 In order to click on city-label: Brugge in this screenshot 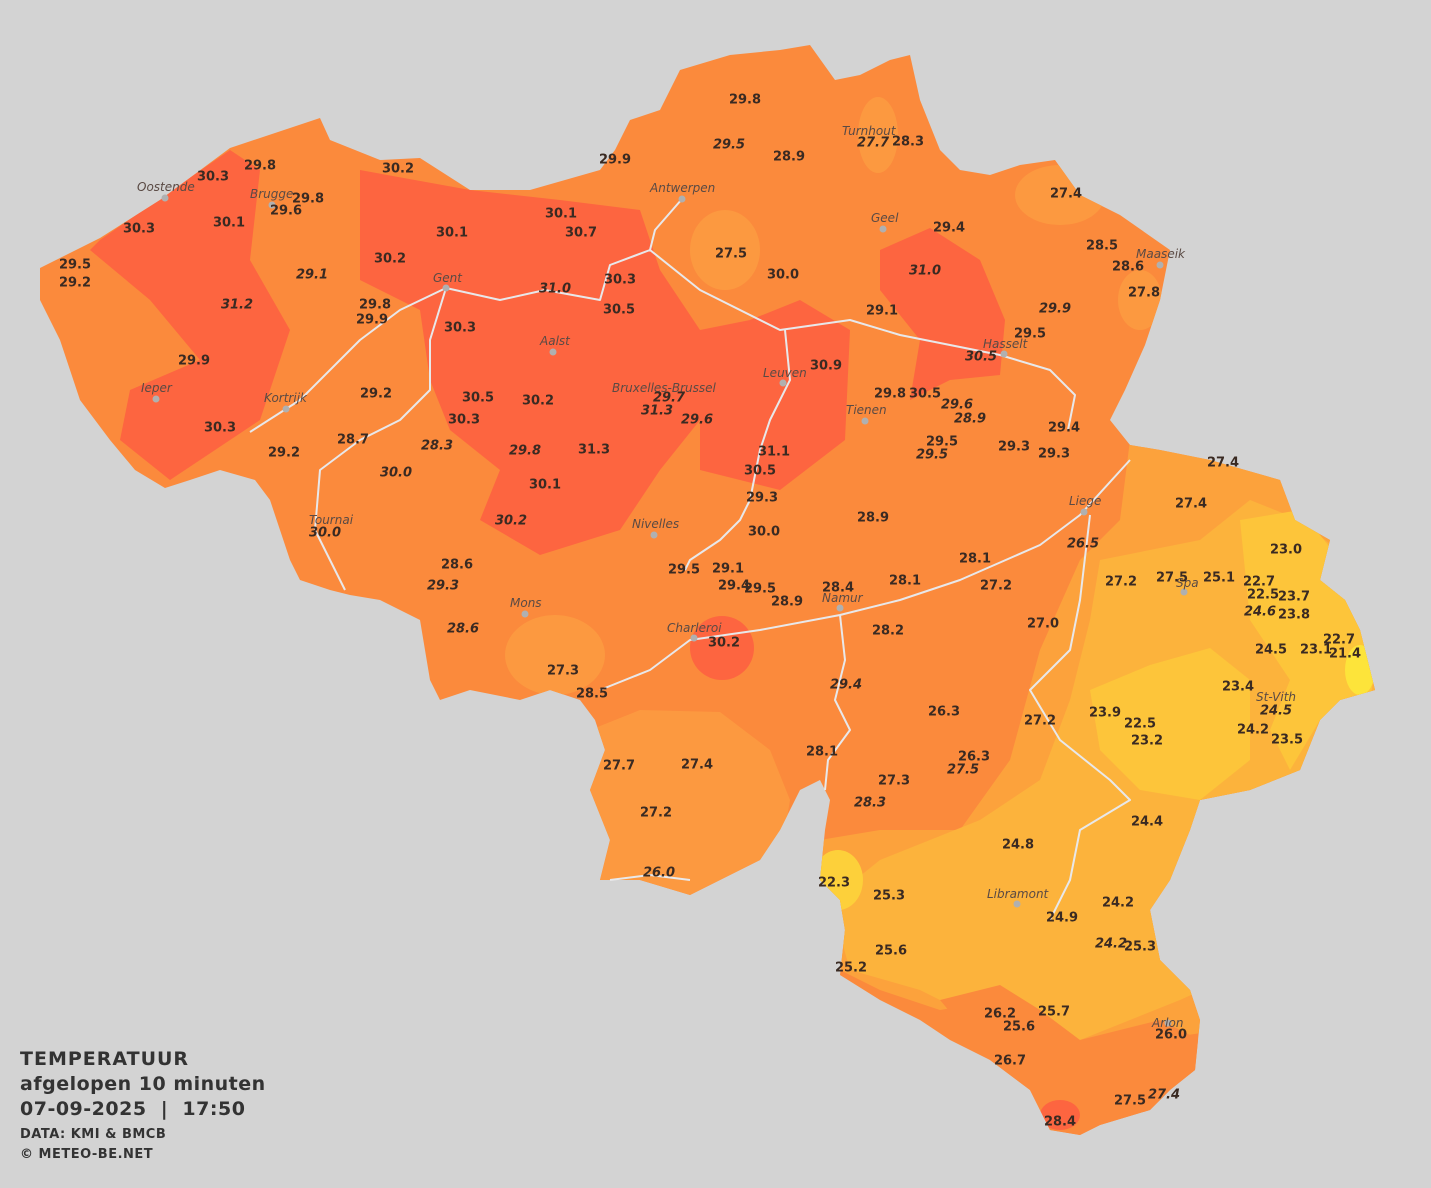, I will do `click(271, 194)`.